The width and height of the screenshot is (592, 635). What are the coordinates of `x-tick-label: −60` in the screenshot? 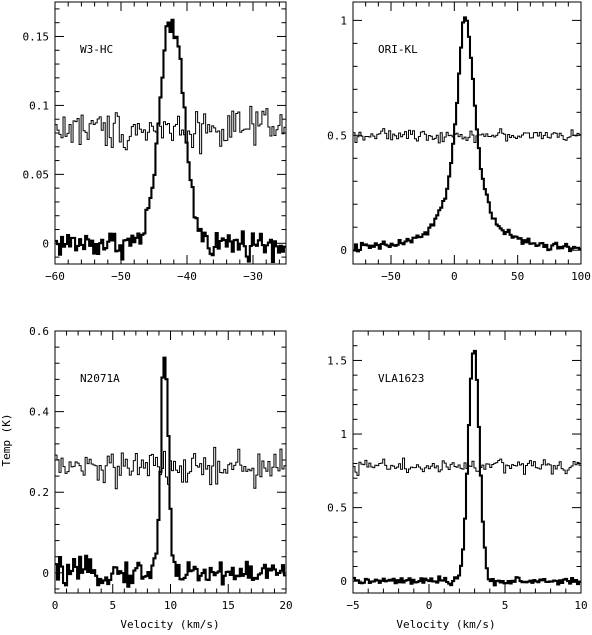 It's located at (55, 276).